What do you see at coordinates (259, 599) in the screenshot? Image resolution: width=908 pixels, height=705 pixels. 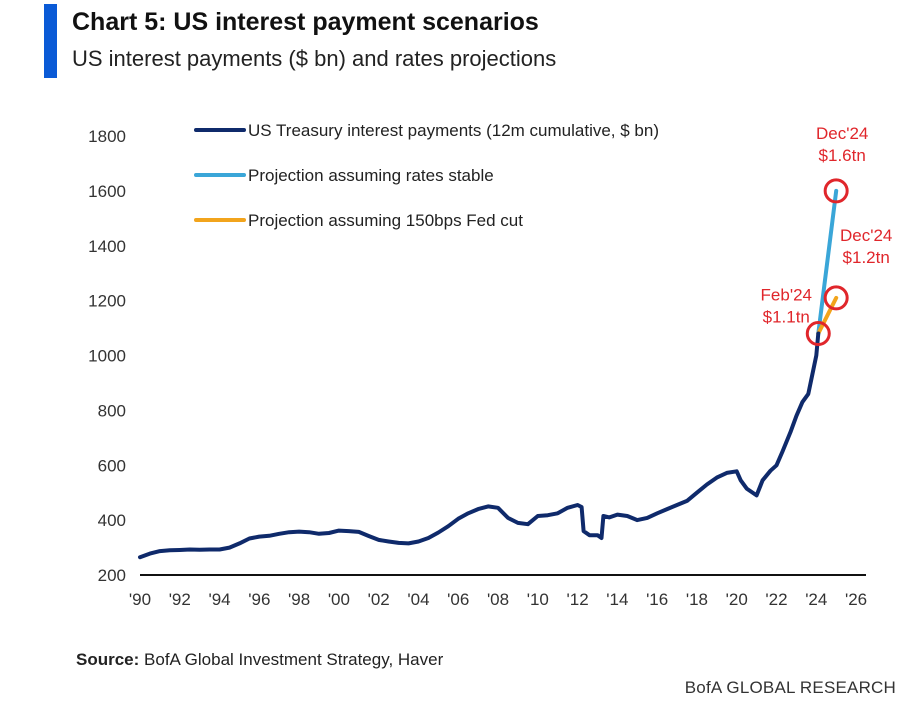 I see `x-tick-label: '96` at bounding box center [259, 599].